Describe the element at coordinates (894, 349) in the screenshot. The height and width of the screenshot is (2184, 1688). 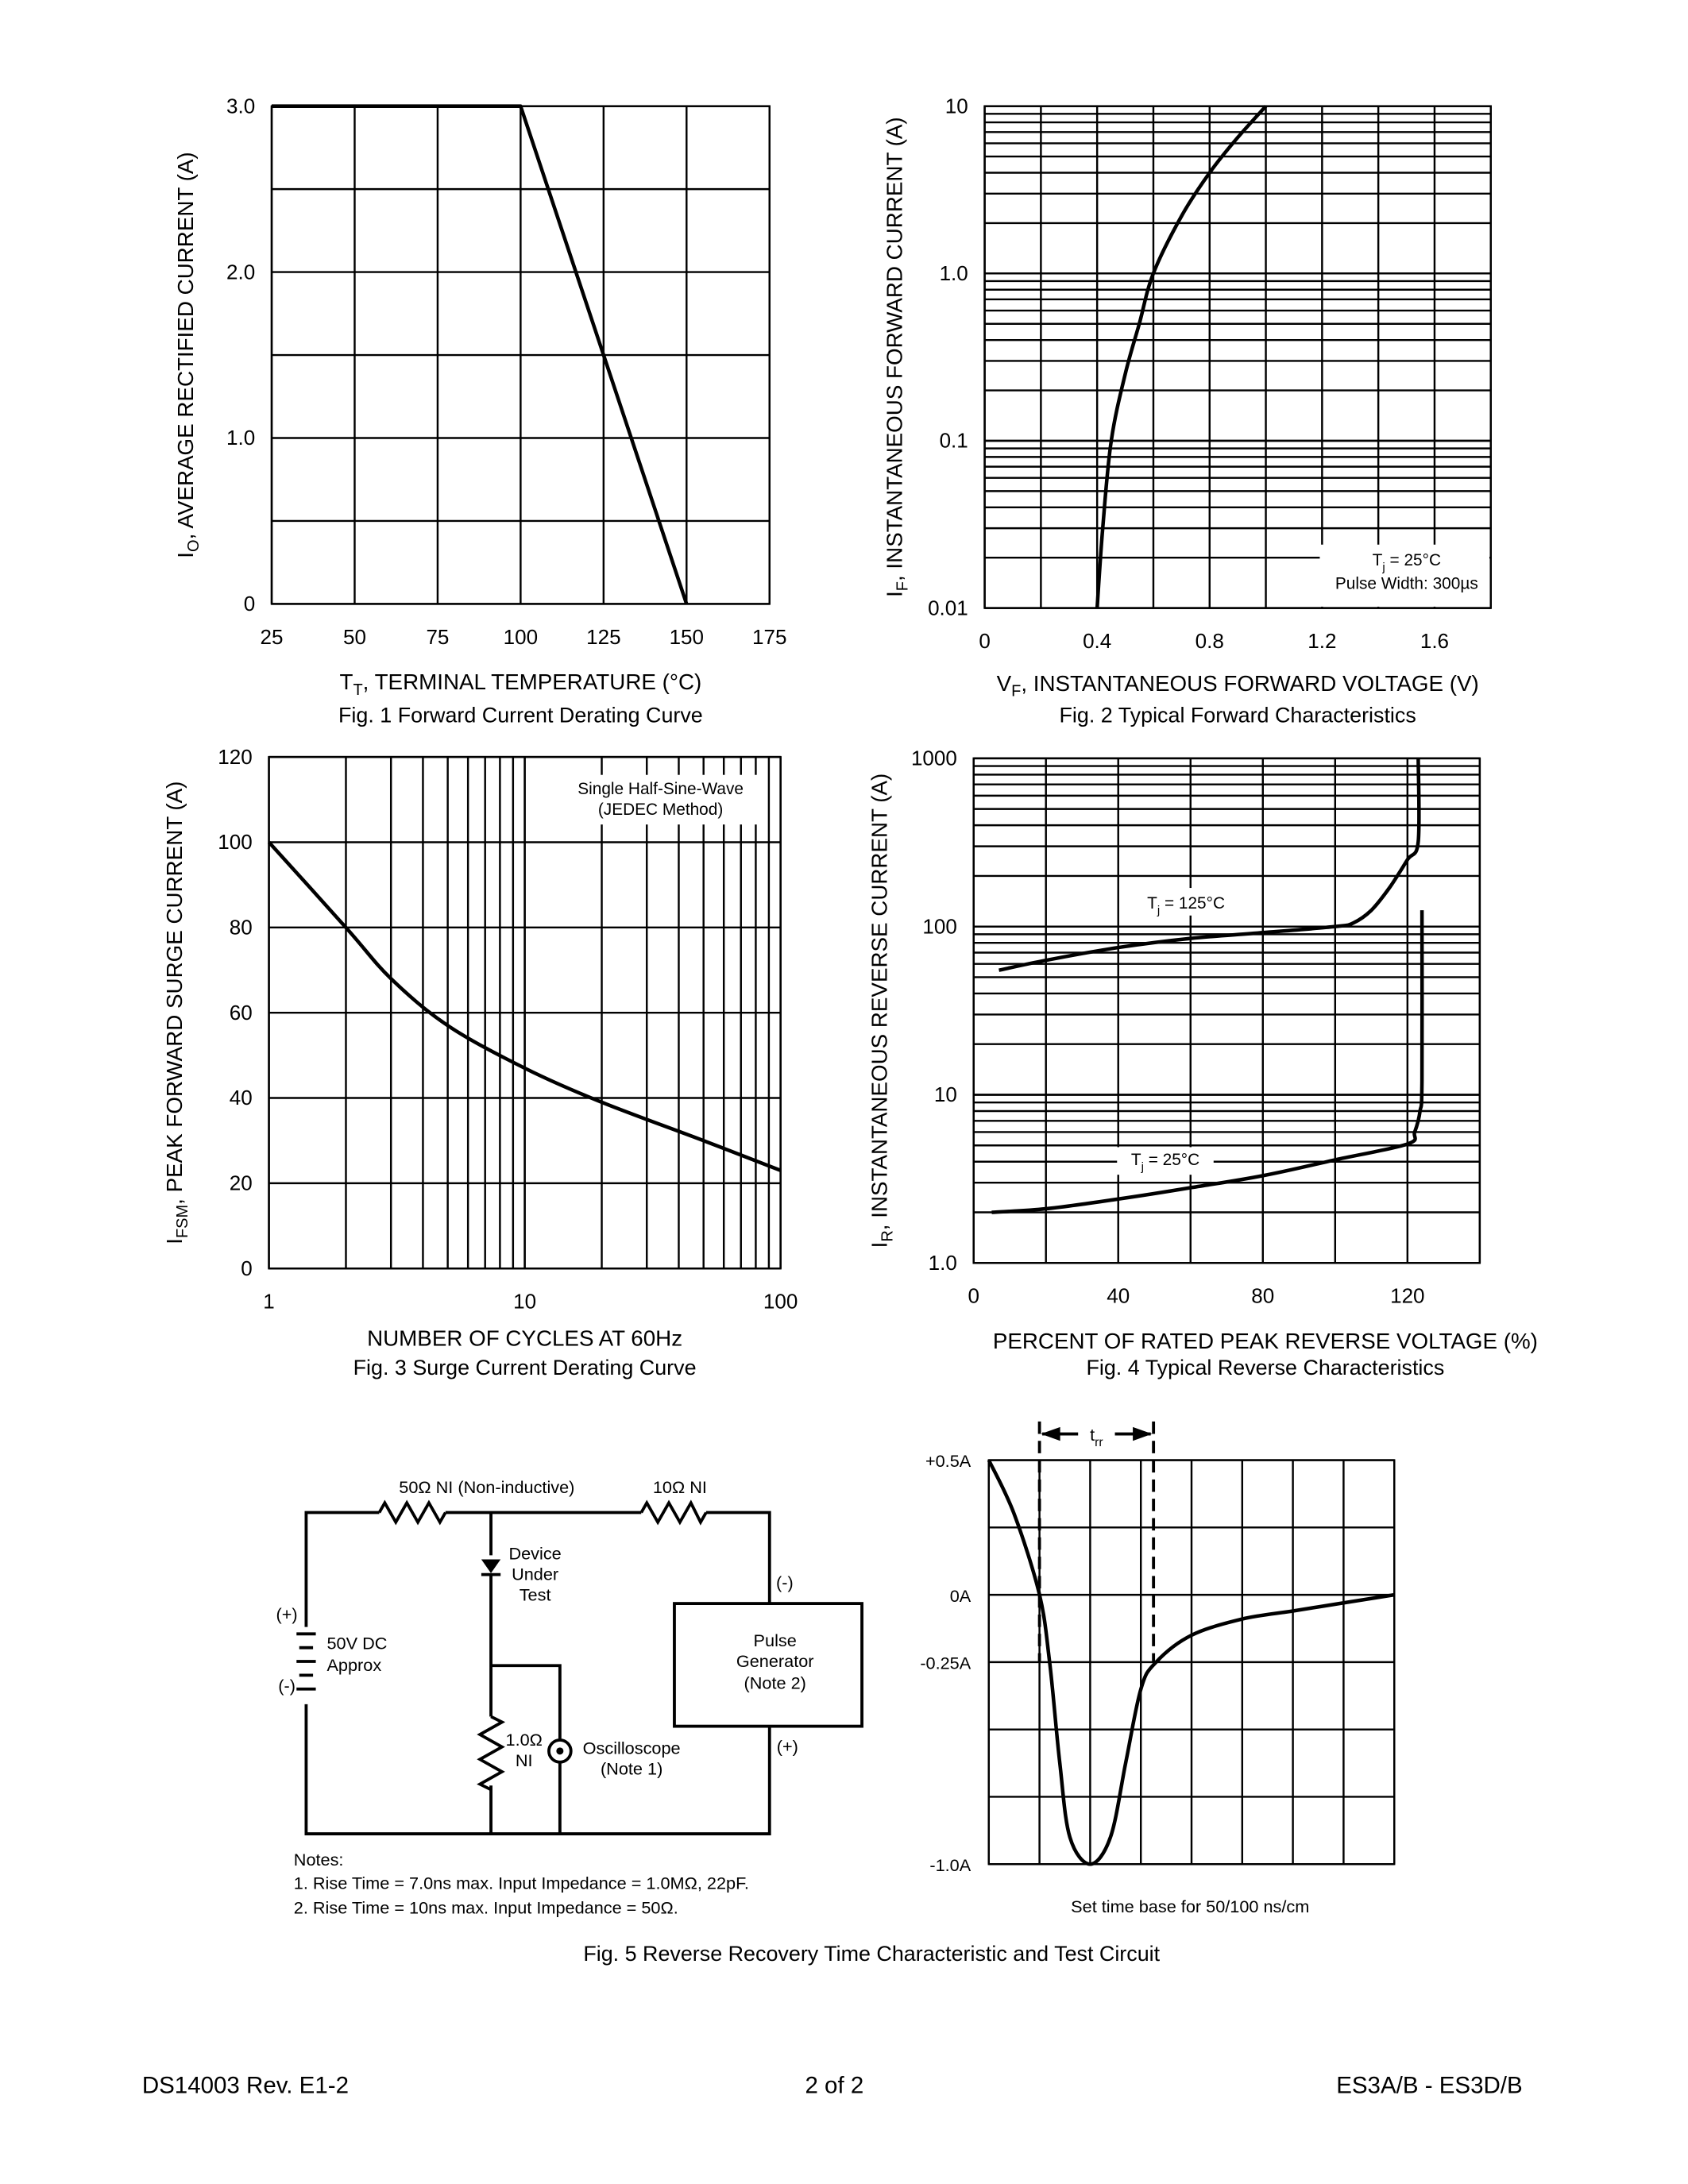
I see `y-axis-label-part: , INSTANTANEOUS FORWARD CURRENT (A)` at that location.